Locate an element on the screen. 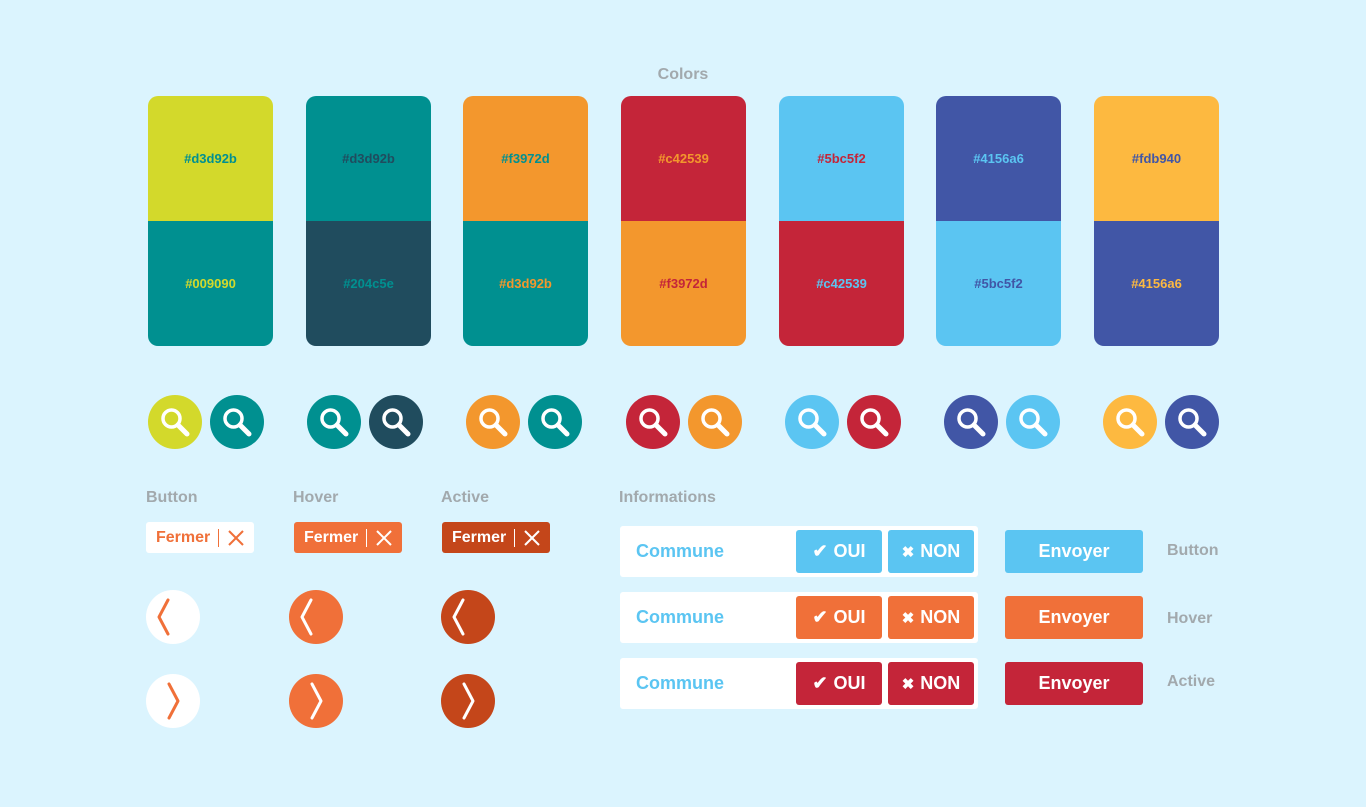 This screenshot has width=1366, height=807. swatch-hex-label: #204c5e is located at coordinates (368, 283).